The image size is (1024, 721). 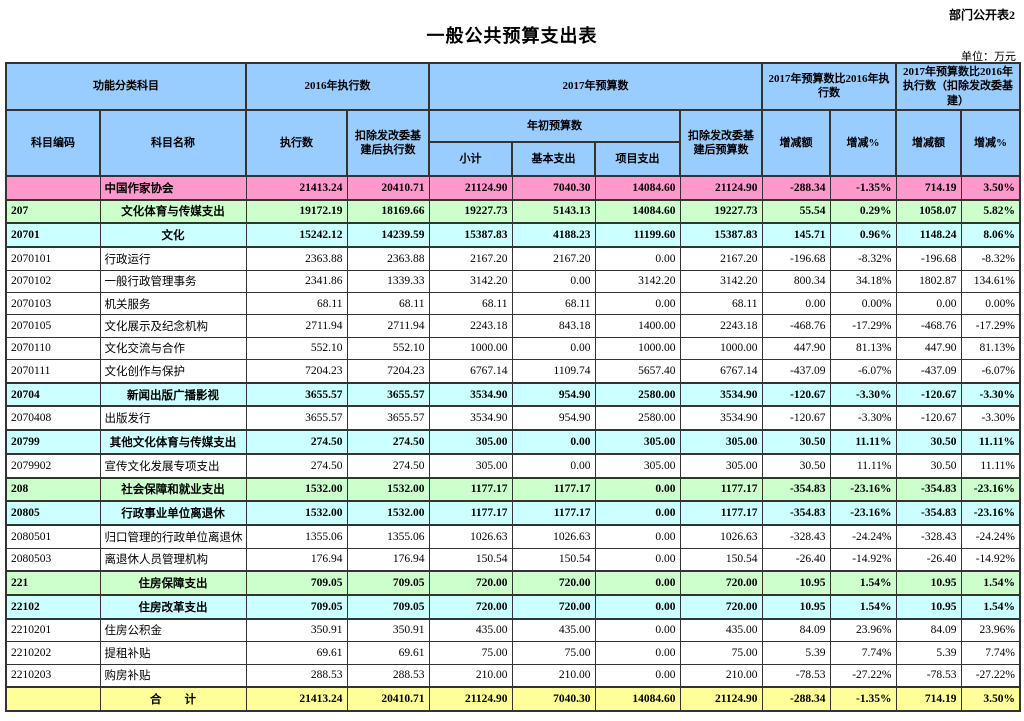 I want to click on cell-code: 2080503, so click(x=53, y=559).